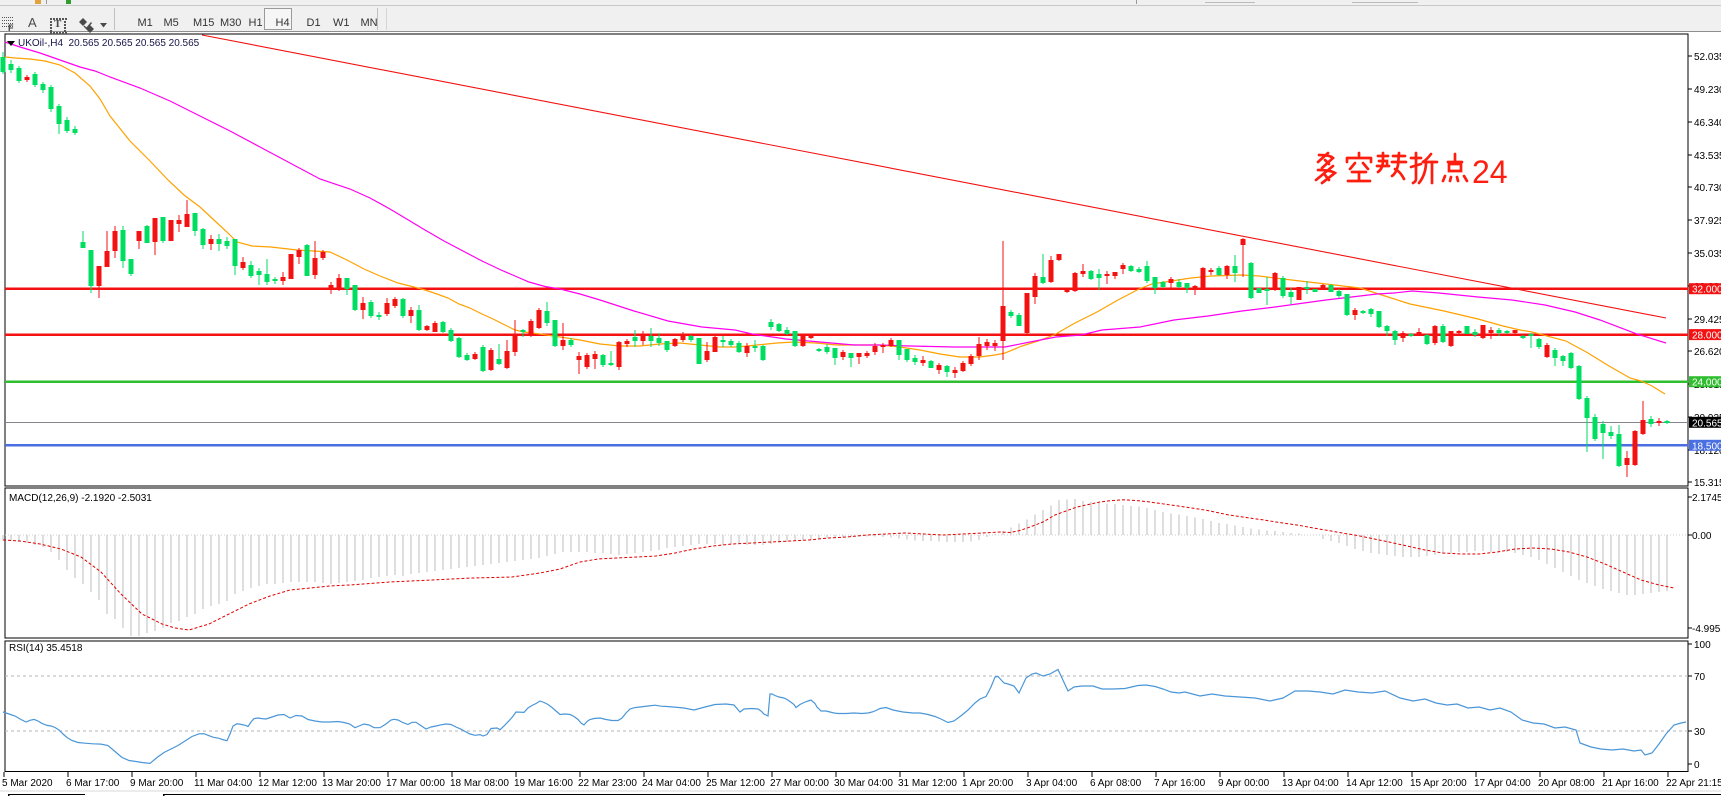  I want to click on svg-text: RSI(14) 35.4518, so click(46, 648).